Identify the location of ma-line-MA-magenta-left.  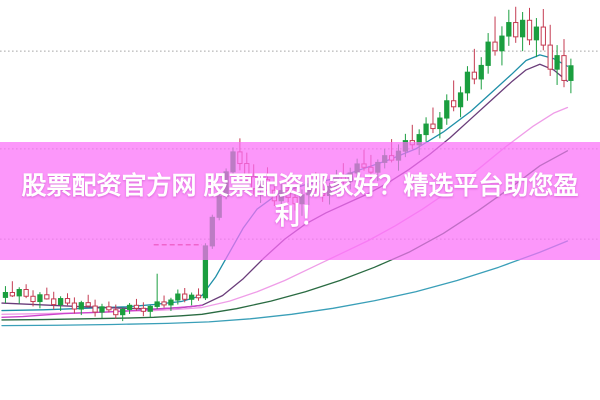
(102, 311).